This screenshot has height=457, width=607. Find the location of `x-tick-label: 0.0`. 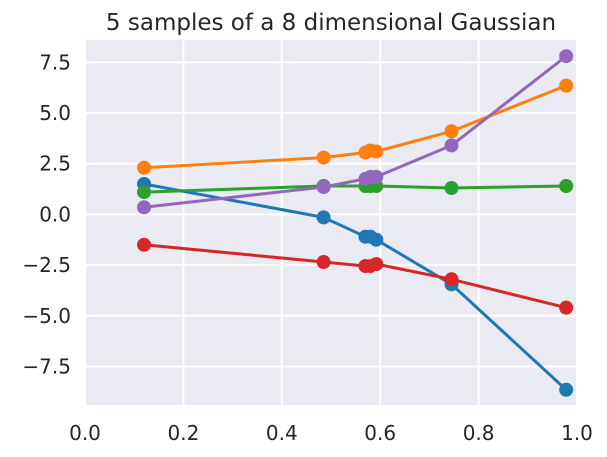

x-tick-label: 0.0 is located at coordinates (85, 433).